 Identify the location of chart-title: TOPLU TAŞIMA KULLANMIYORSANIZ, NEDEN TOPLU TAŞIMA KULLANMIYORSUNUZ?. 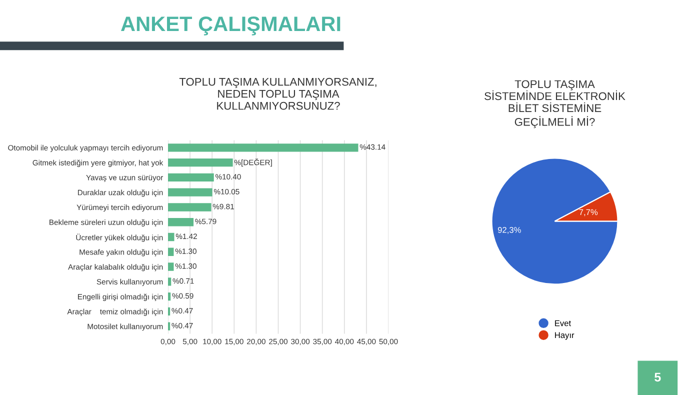
(277, 94).